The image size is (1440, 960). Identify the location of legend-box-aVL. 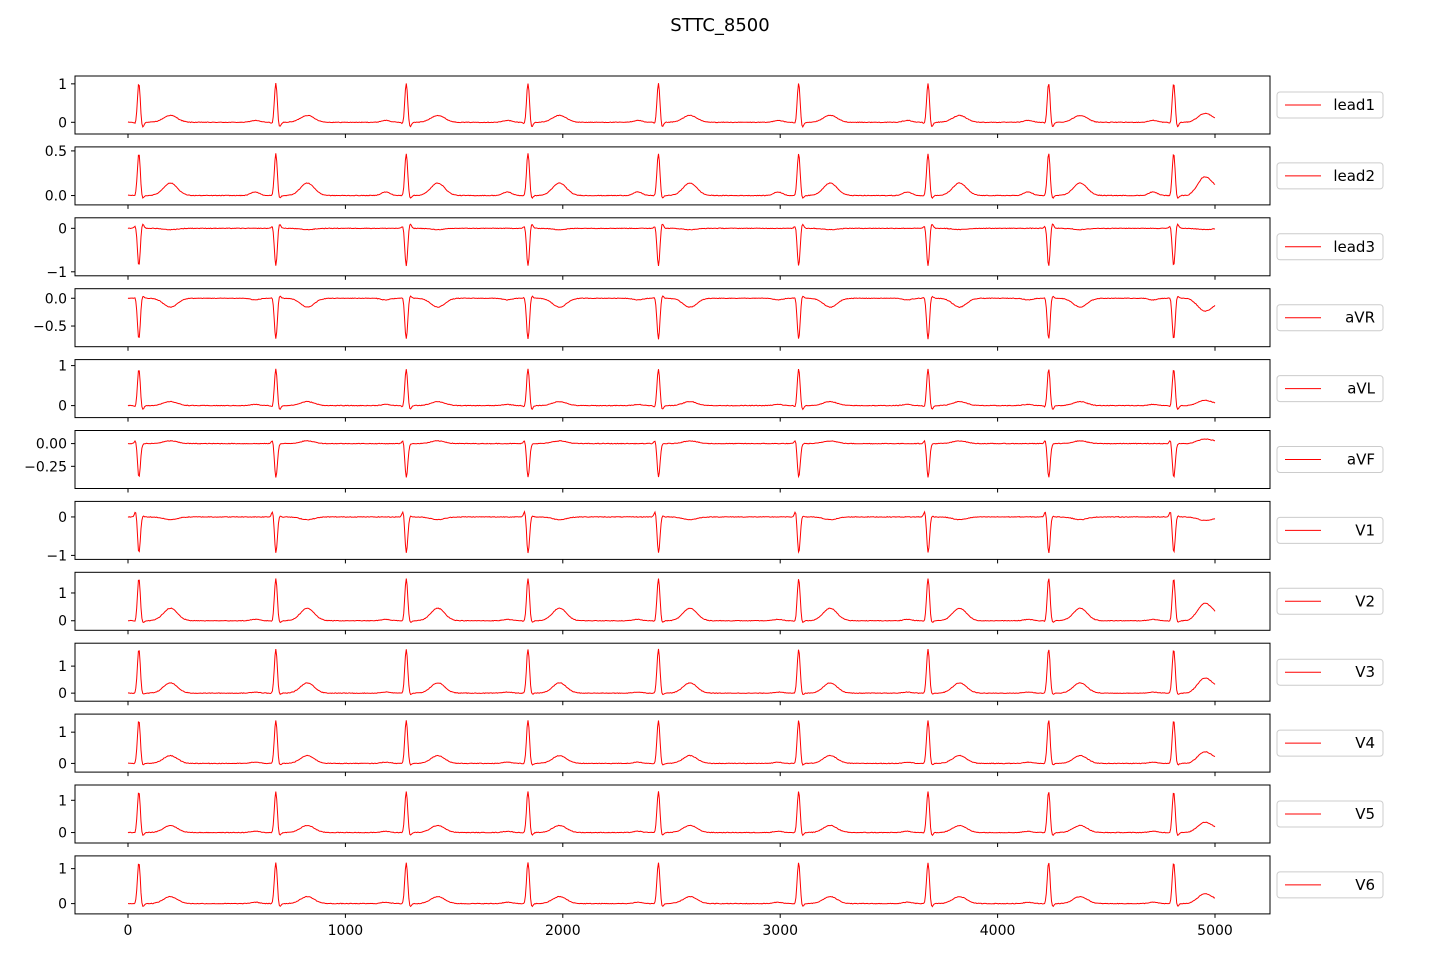
(1330, 389).